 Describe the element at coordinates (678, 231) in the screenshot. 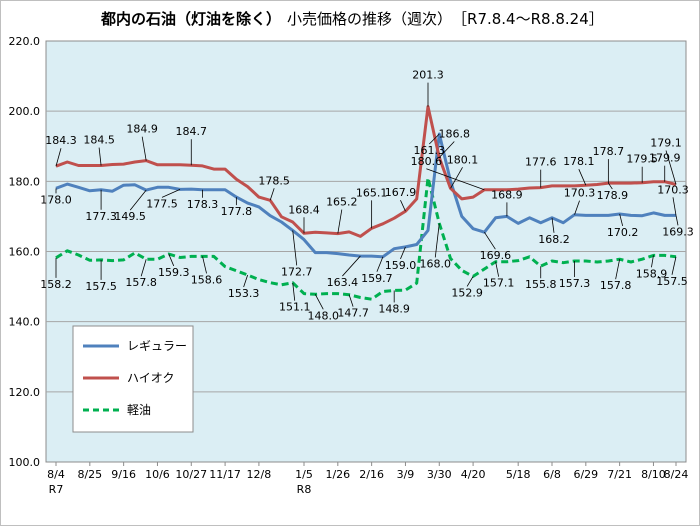

I see `data-label: 169.3` at that location.